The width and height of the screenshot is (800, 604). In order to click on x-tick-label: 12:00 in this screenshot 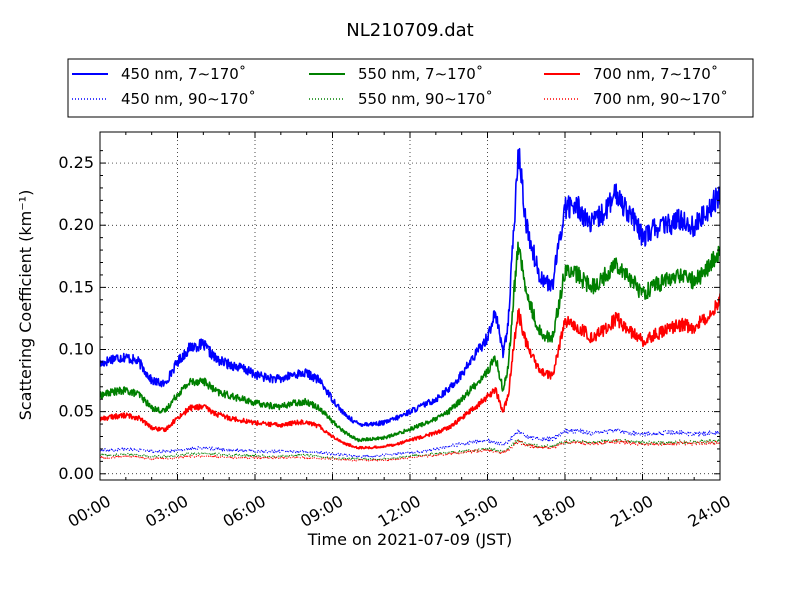, I will do `click(399, 511)`.